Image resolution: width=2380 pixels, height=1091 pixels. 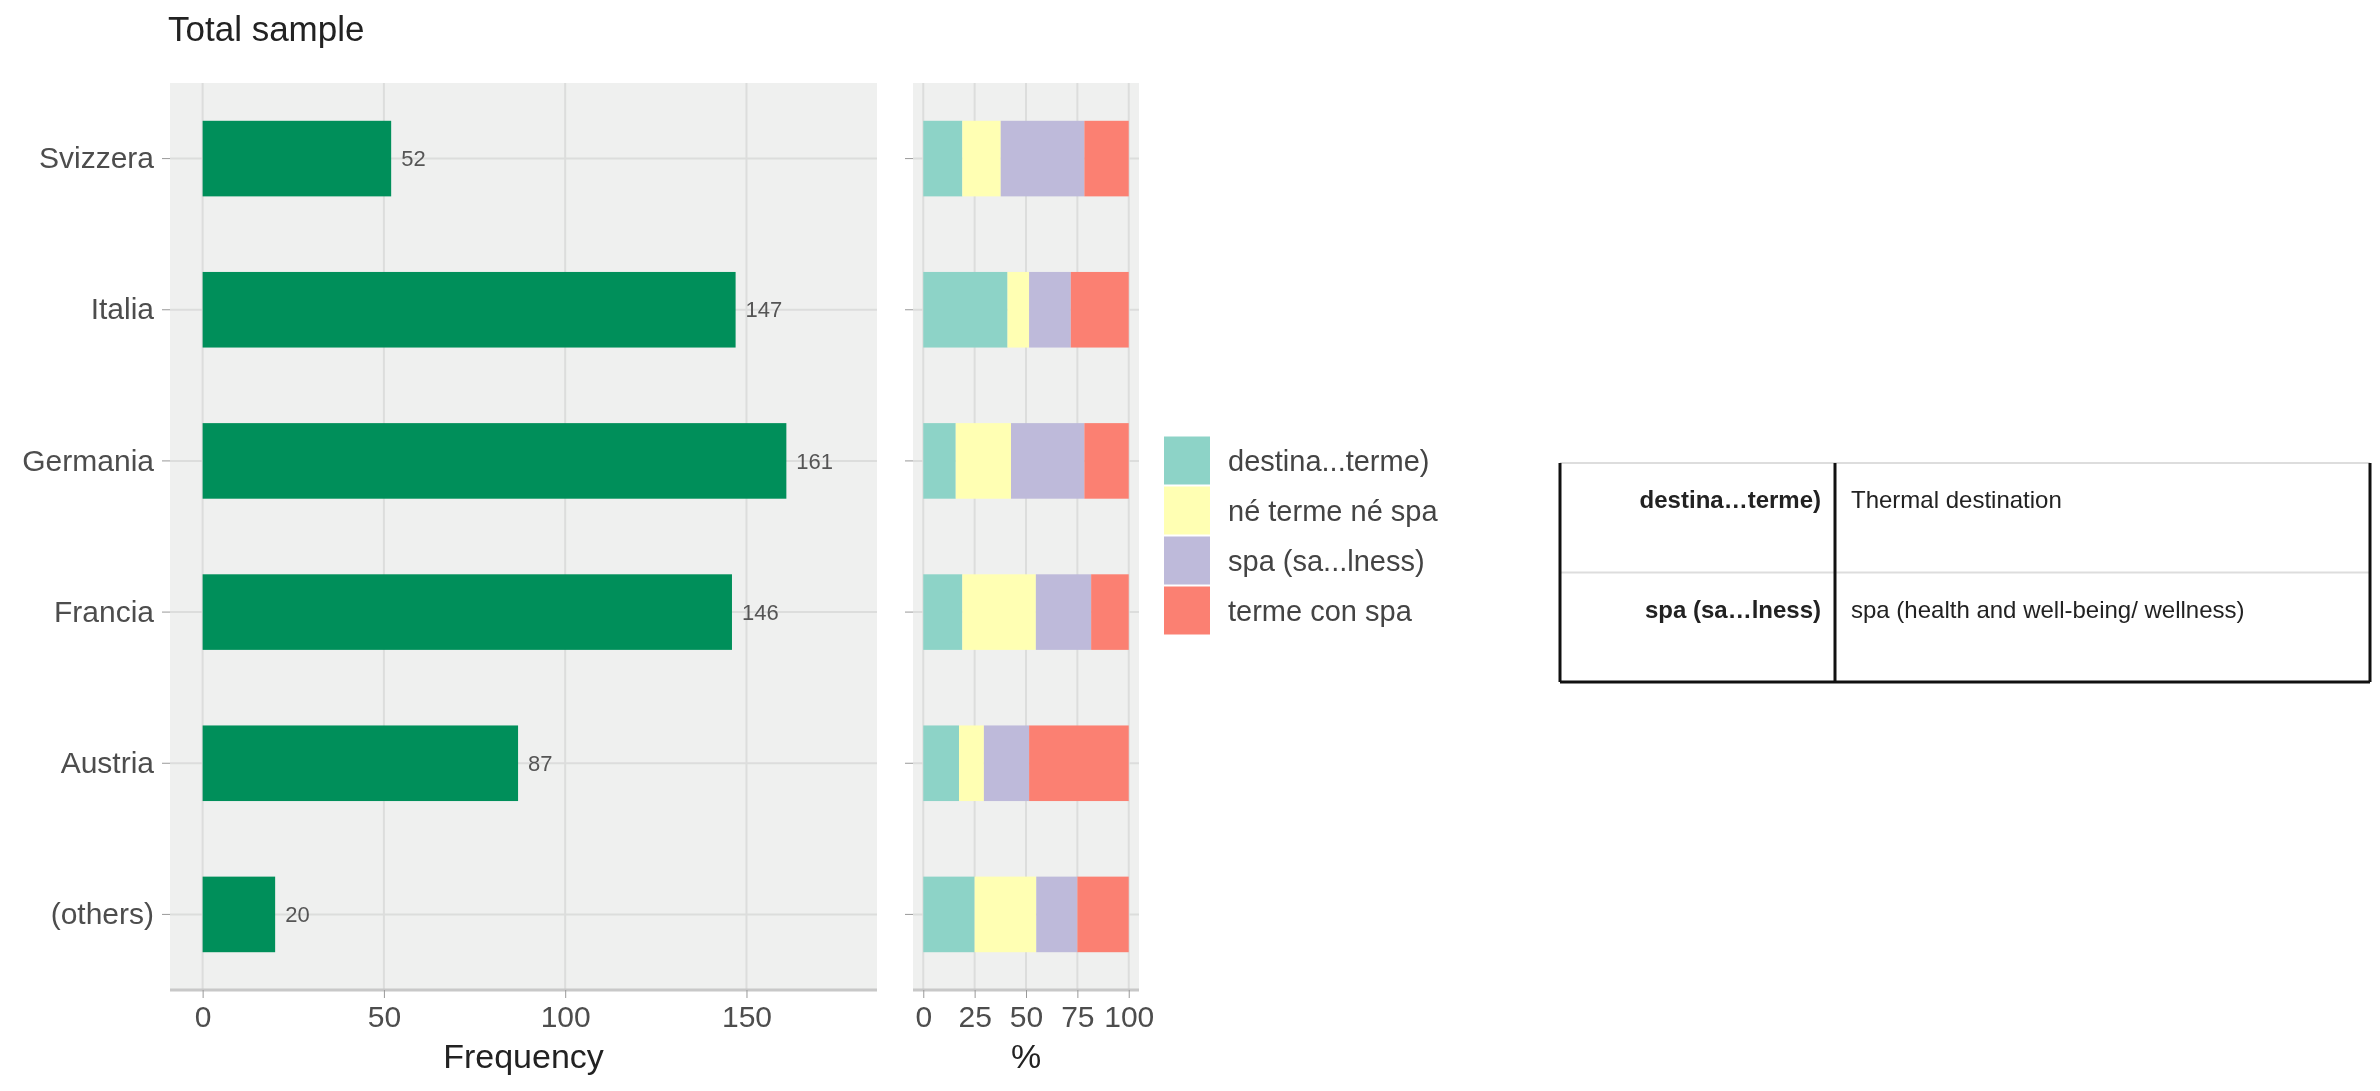 What do you see at coordinates (1333, 510) in the screenshot?
I see `legend-label: né terme né spa` at bounding box center [1333, 510].